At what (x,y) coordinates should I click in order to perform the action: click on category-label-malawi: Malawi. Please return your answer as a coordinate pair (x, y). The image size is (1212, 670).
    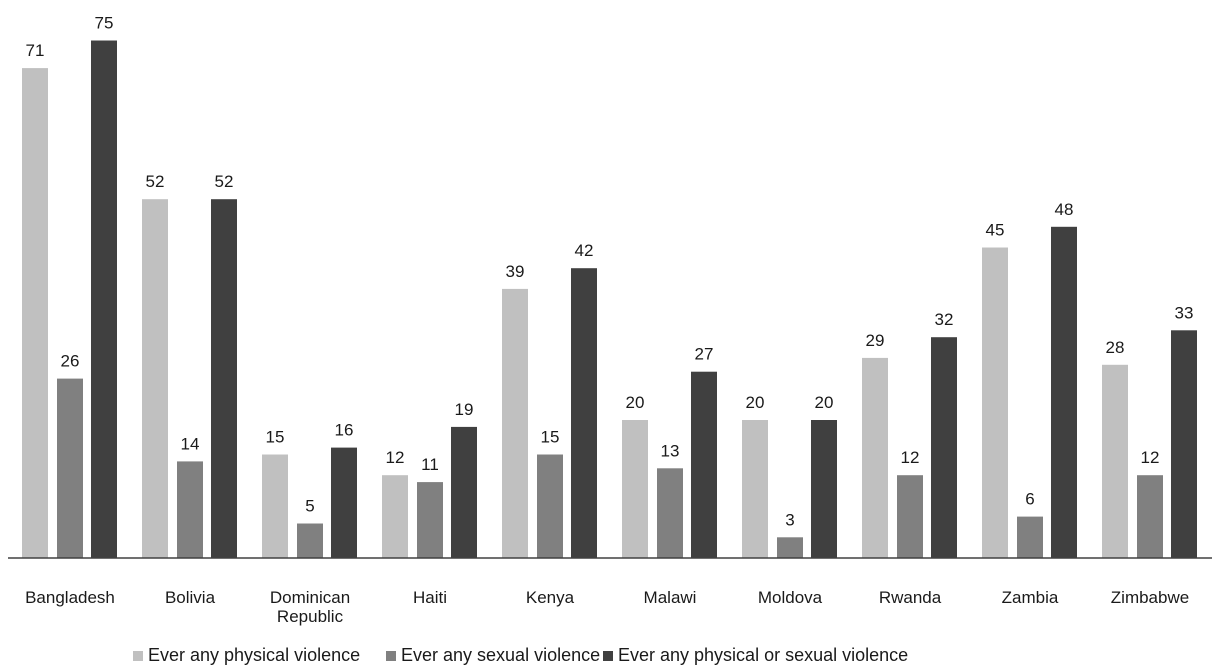
    Looking at the image, I should click on (670, 597).